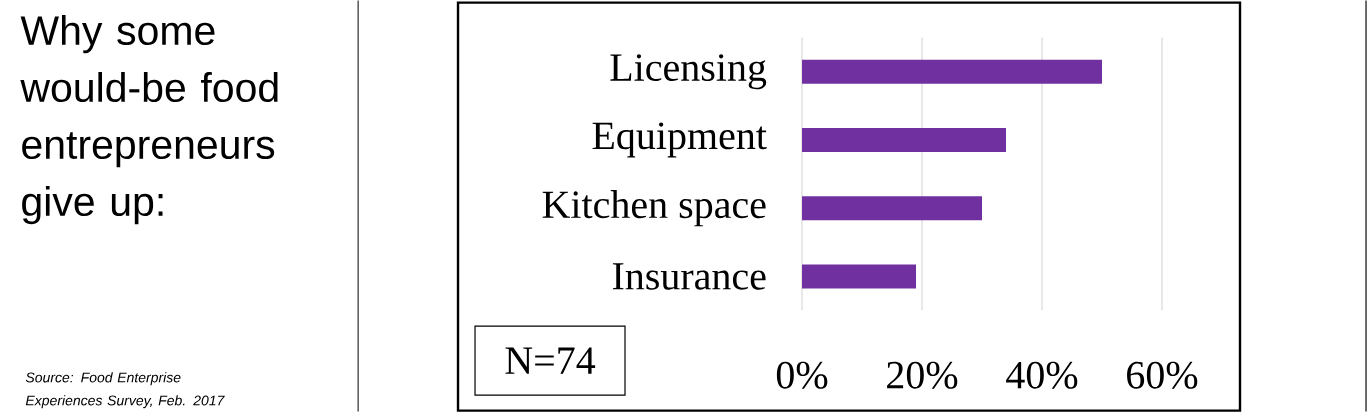  Describe the element at coordinates (922, 375) in the screenshot. I see `x-tick-label: 20%` at that location.